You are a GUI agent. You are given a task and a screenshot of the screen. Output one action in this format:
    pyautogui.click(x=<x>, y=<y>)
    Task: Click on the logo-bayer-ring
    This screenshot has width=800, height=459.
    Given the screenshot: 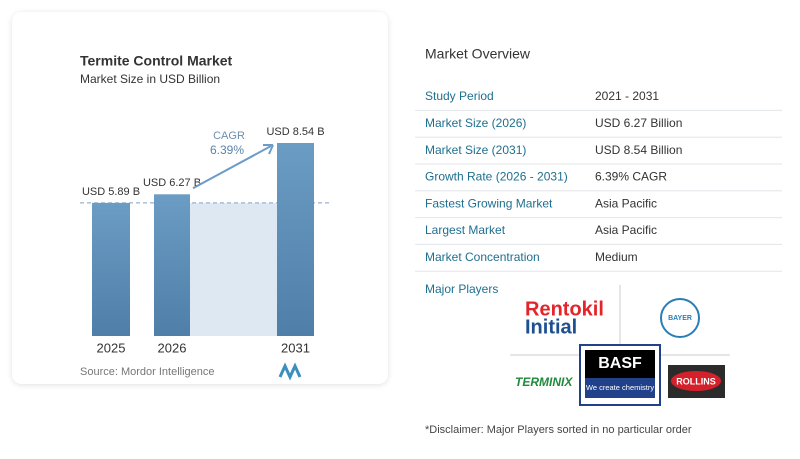 What is the action you would take?
    pyautogui.click(x=680, y=318)
    